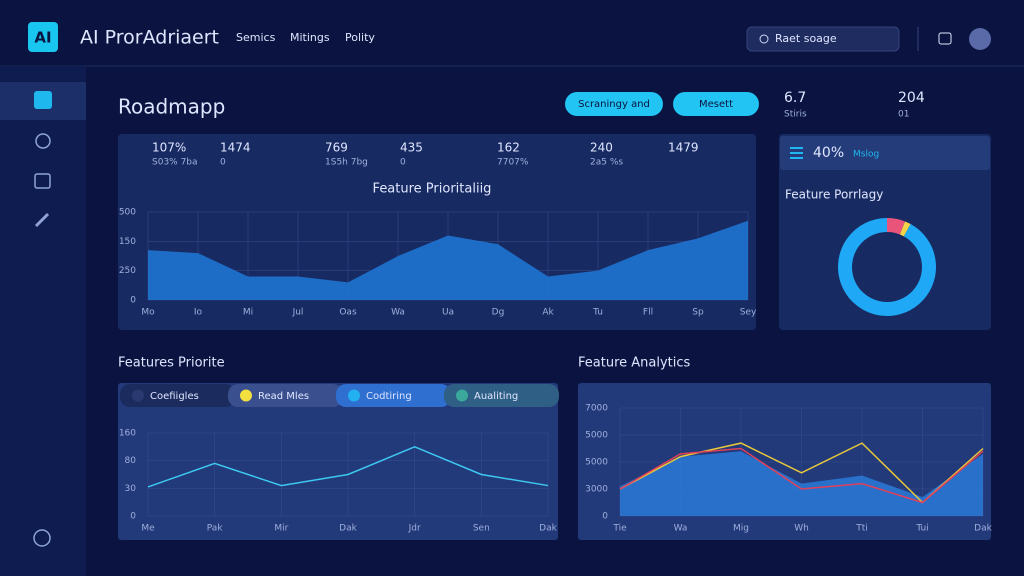  Describe the element at coordinates (764, 39) in the screenshot. I see `search-icon` at that location.